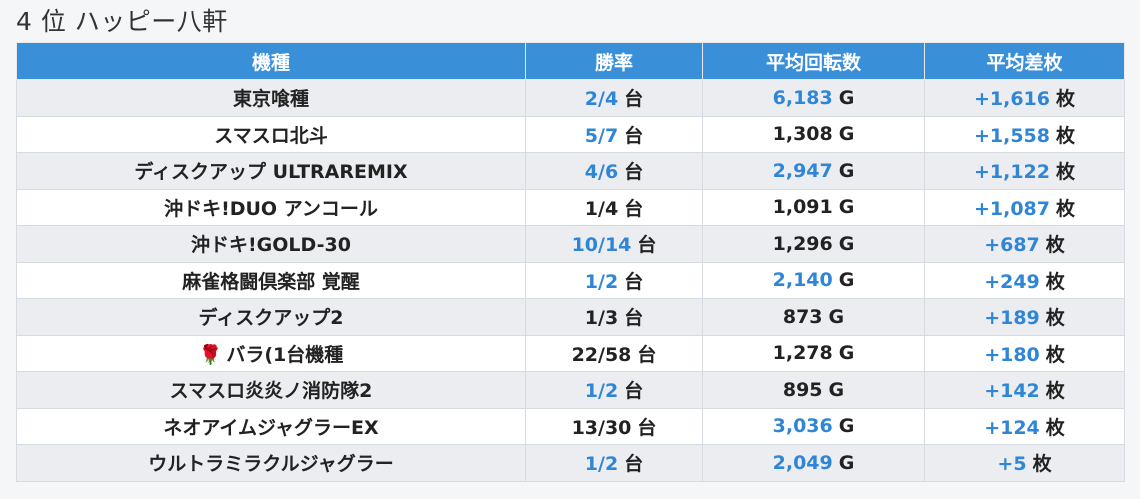 The height and width of the screenshot is (499, 1140). I want to click on model-name: 麻雀格闘倶楽部 覚醒, so click(271, 281).